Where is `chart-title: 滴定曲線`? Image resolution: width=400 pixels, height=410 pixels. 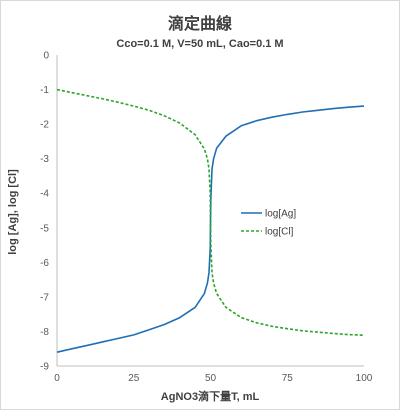 chart-title: 滴定曲線 is located at coordinates (199, 24).